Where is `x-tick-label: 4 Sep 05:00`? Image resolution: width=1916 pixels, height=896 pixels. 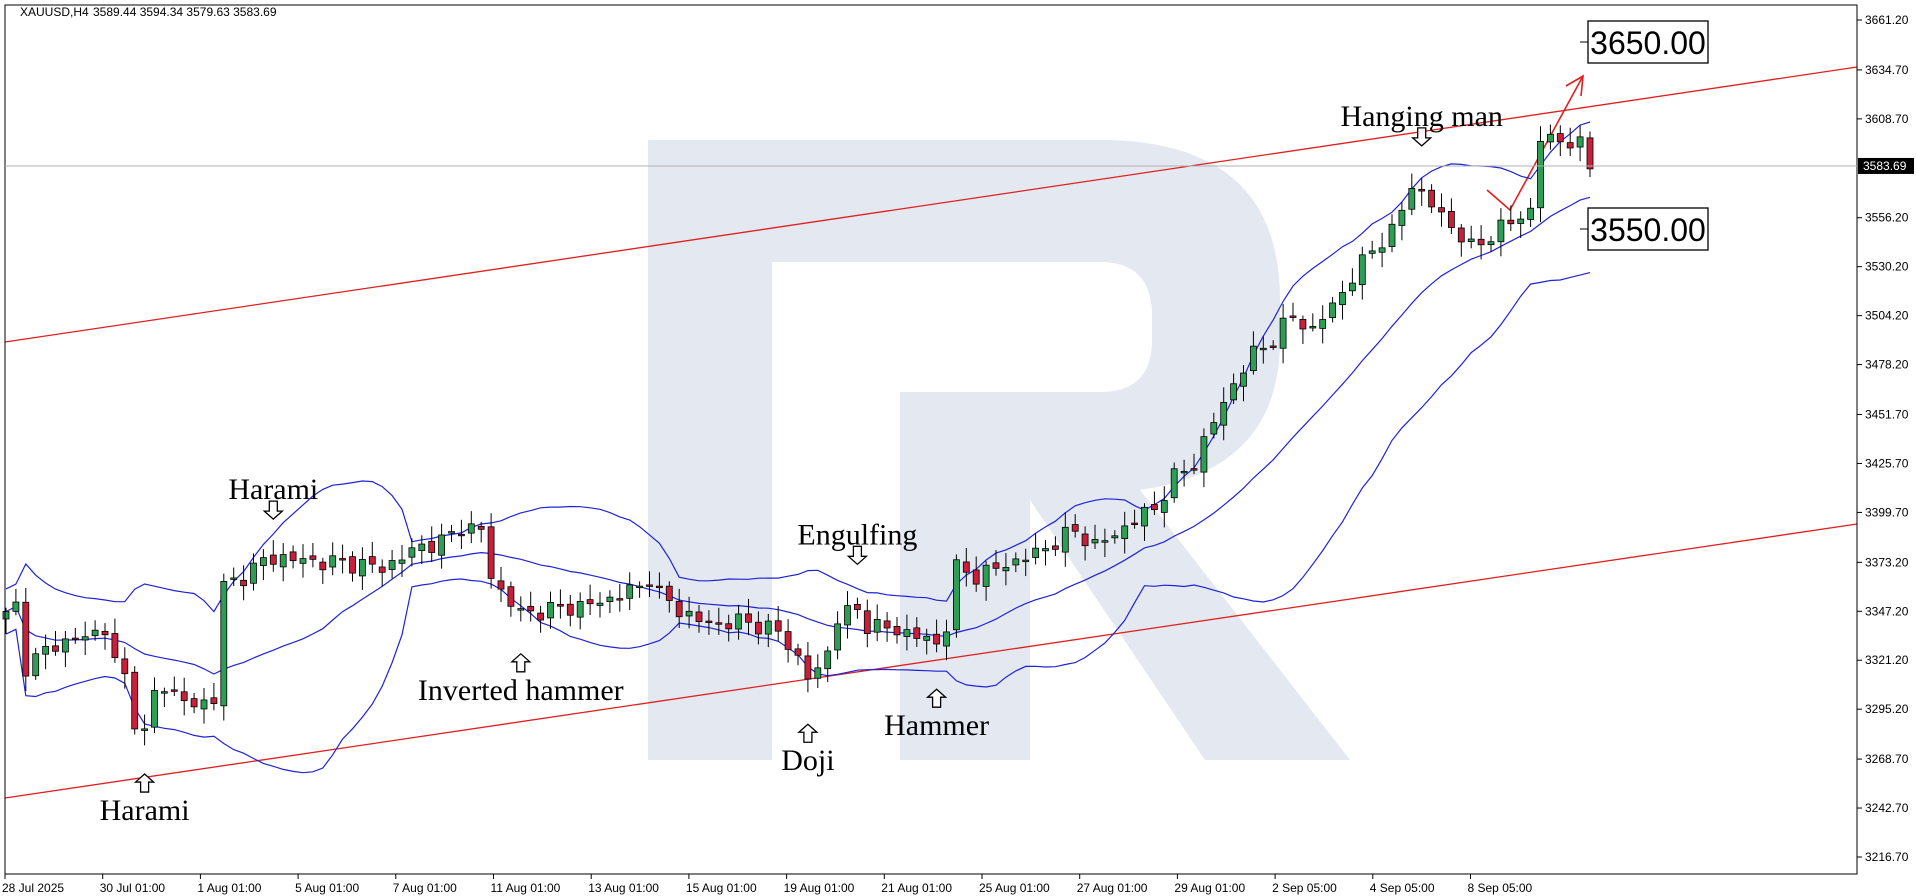
x-tick-label: 4 Sep 05:00 is located at coordinates (1402, 888).